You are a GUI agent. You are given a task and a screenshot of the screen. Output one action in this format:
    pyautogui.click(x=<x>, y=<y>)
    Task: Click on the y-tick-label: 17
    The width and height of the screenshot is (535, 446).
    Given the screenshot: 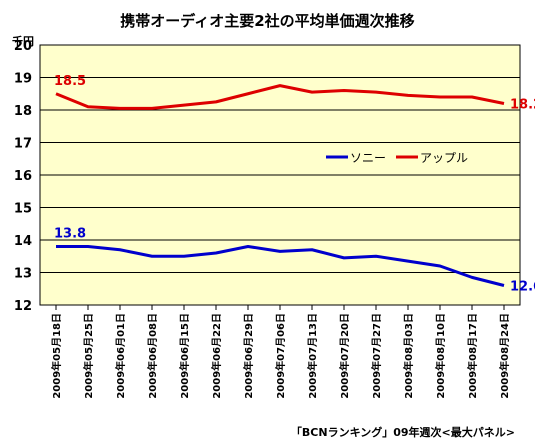 What is the action you would take?
    pyautogui.click(x=23, y=144)
    